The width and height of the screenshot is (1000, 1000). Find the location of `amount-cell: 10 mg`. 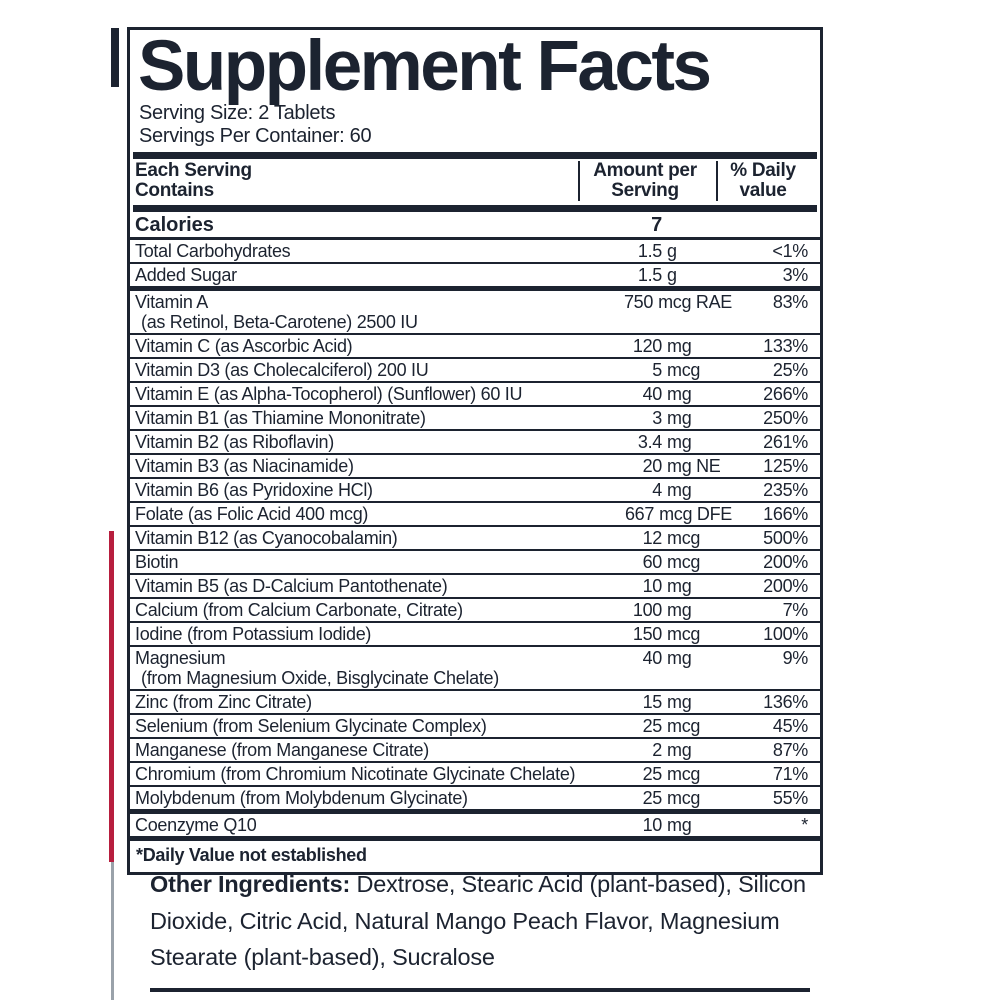

amount-cell: 10 mg is located at coordinates (661, 586).